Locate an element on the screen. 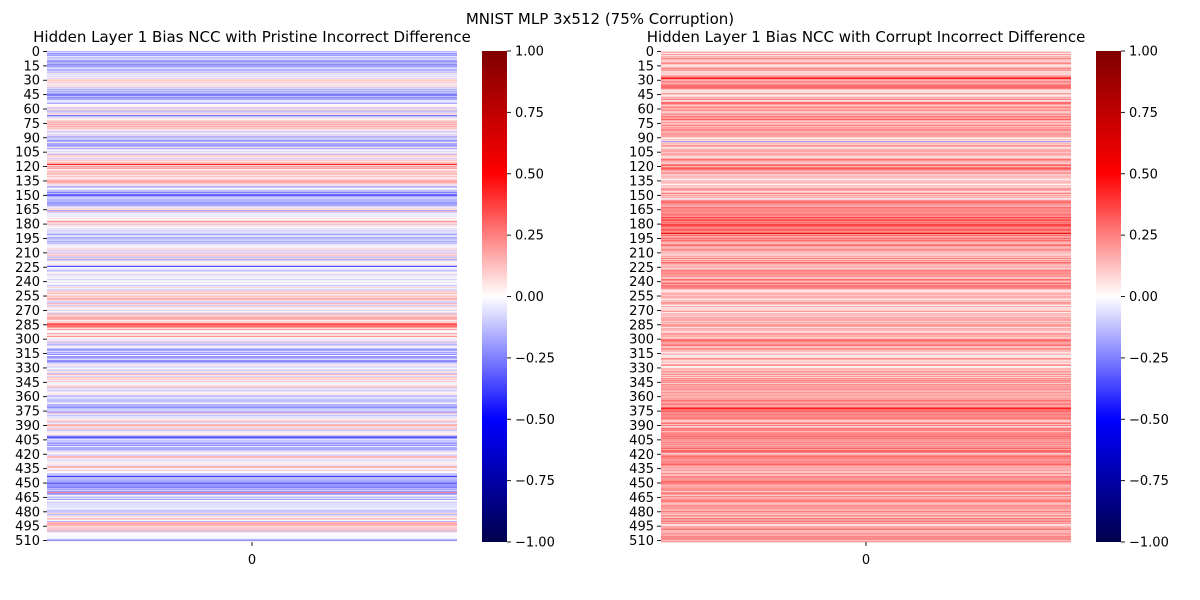 This screenshot has height=600, width=1200. y-tick-label: 465 is located at coordinates (641, 498).